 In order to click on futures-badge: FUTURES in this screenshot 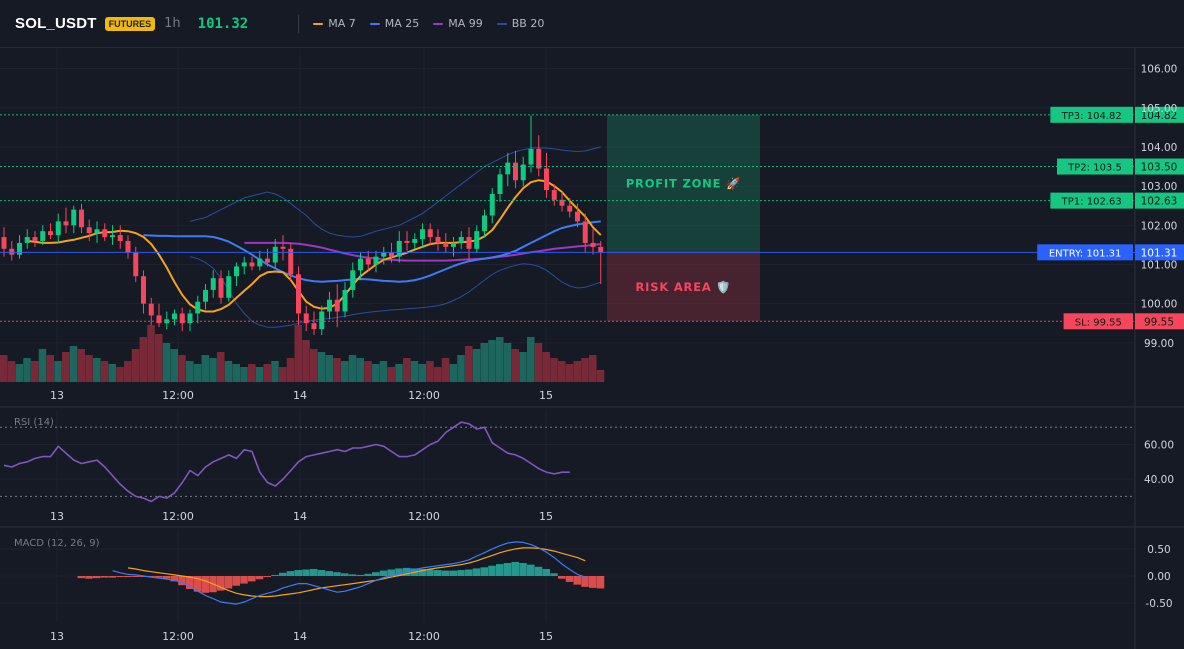, I will do `click(130, 23)`.